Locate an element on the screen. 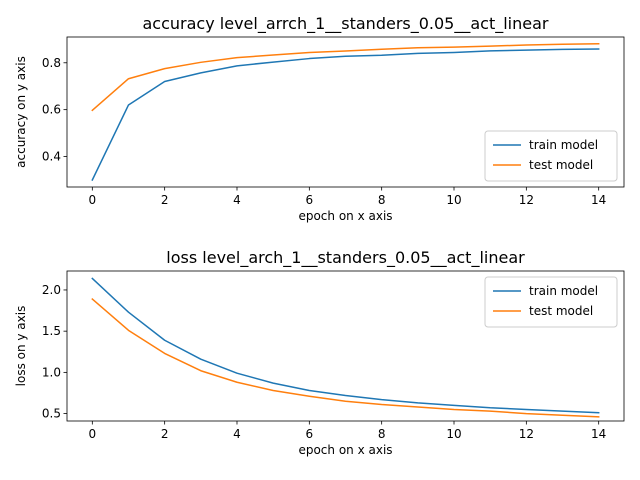 The width and height of the screenshot is (640, 480). y-tick-label: 0.5 is located at coordinates (51, 414).